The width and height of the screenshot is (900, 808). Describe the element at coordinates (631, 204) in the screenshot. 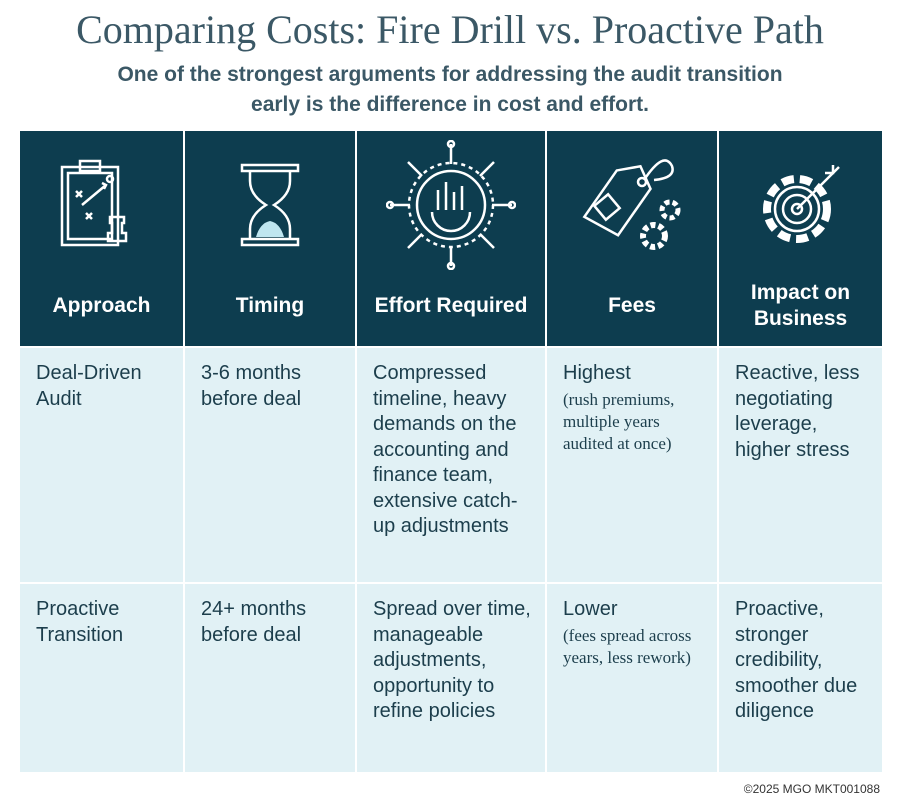

I see `price-tag-icon` at that location.